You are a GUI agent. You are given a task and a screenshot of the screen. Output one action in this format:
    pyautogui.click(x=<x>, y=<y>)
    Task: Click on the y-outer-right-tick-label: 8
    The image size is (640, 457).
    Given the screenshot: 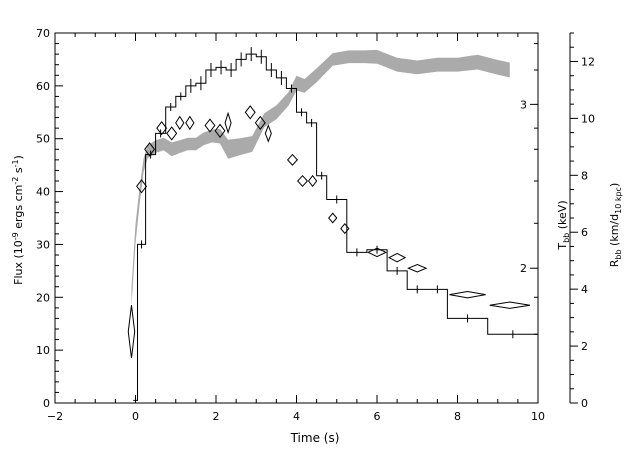 What is the action you would take?
    pyautogui.click(x=584, y=175)
    